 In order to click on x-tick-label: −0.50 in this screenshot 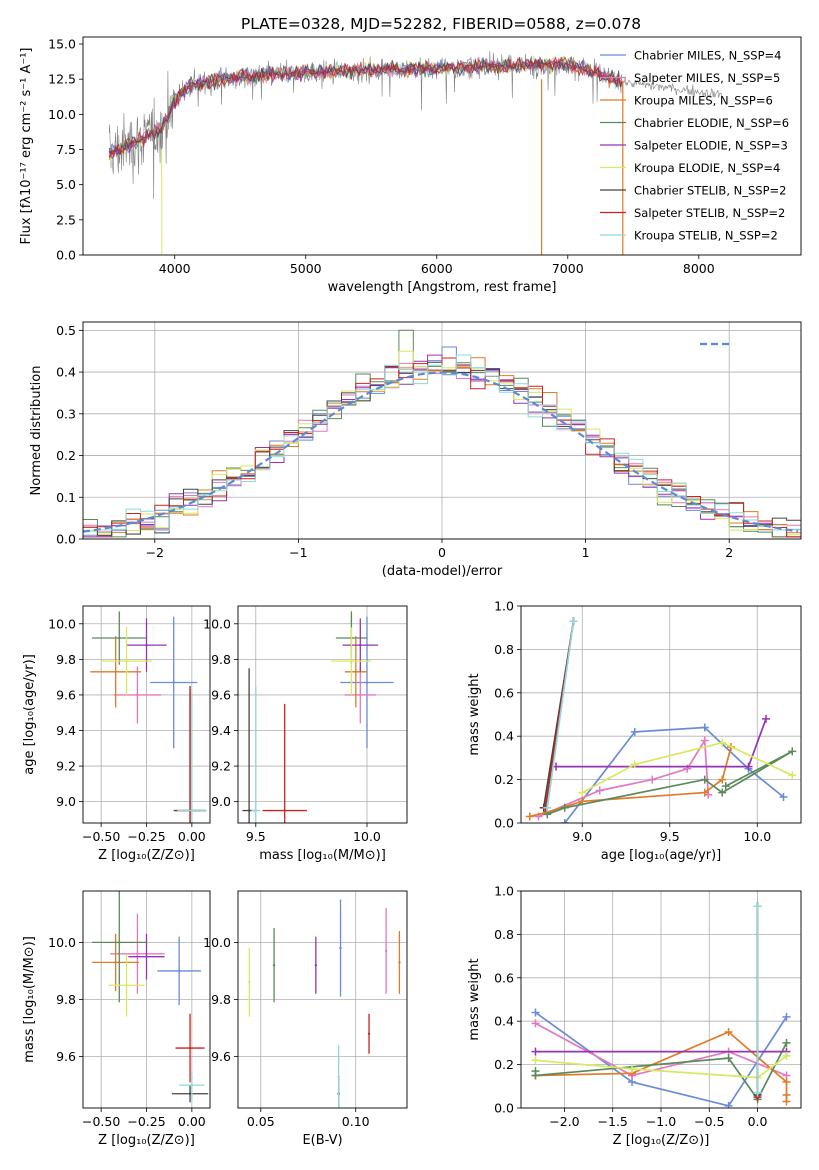, I will do `click(101, 1121)`.